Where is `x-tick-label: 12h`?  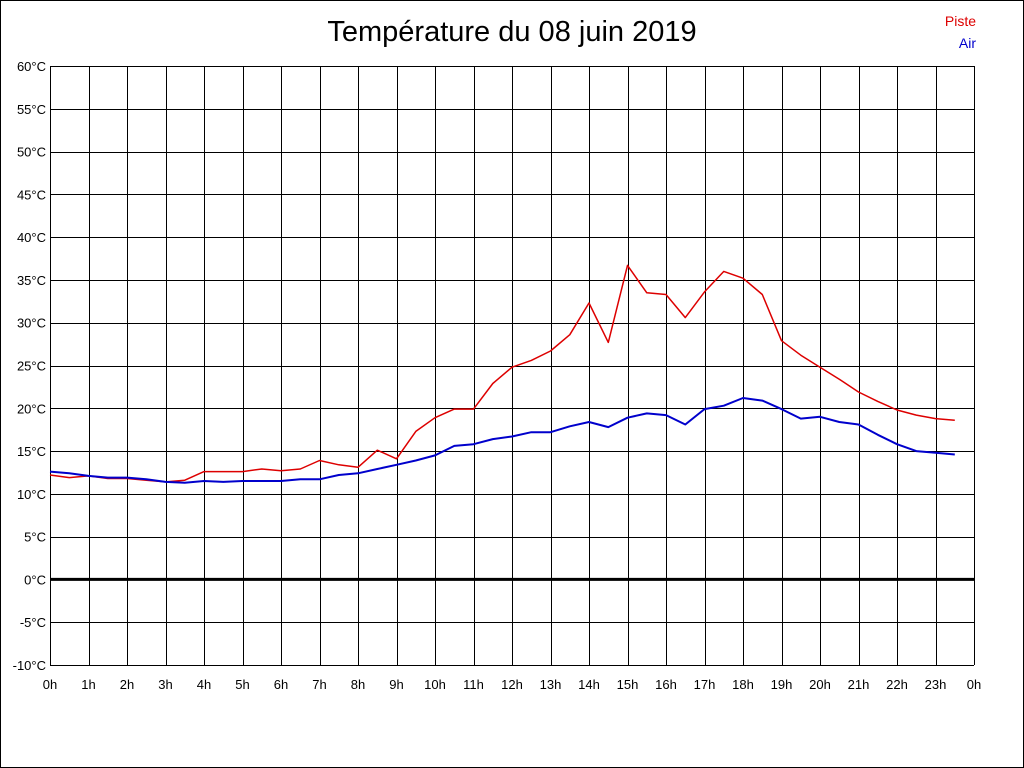 x-tick-label: 12h is located at coordinates (512, 684).